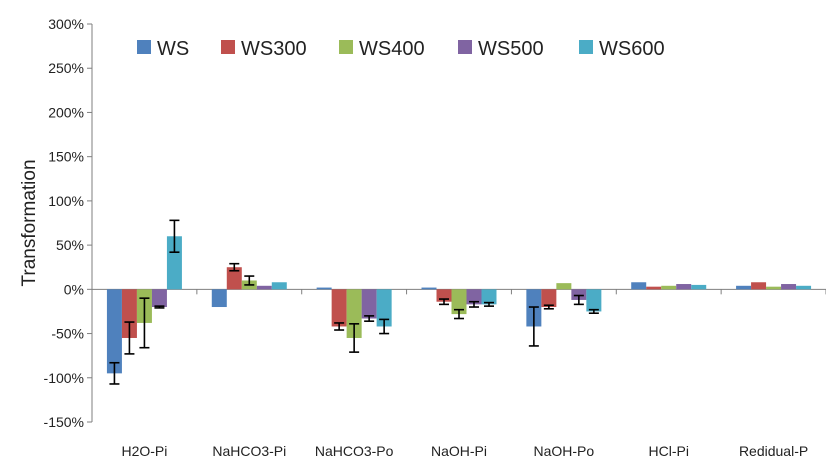 The height and width of the screenshot is (467, 826). I want to click on legend-label: WS600, so click(632, 49).